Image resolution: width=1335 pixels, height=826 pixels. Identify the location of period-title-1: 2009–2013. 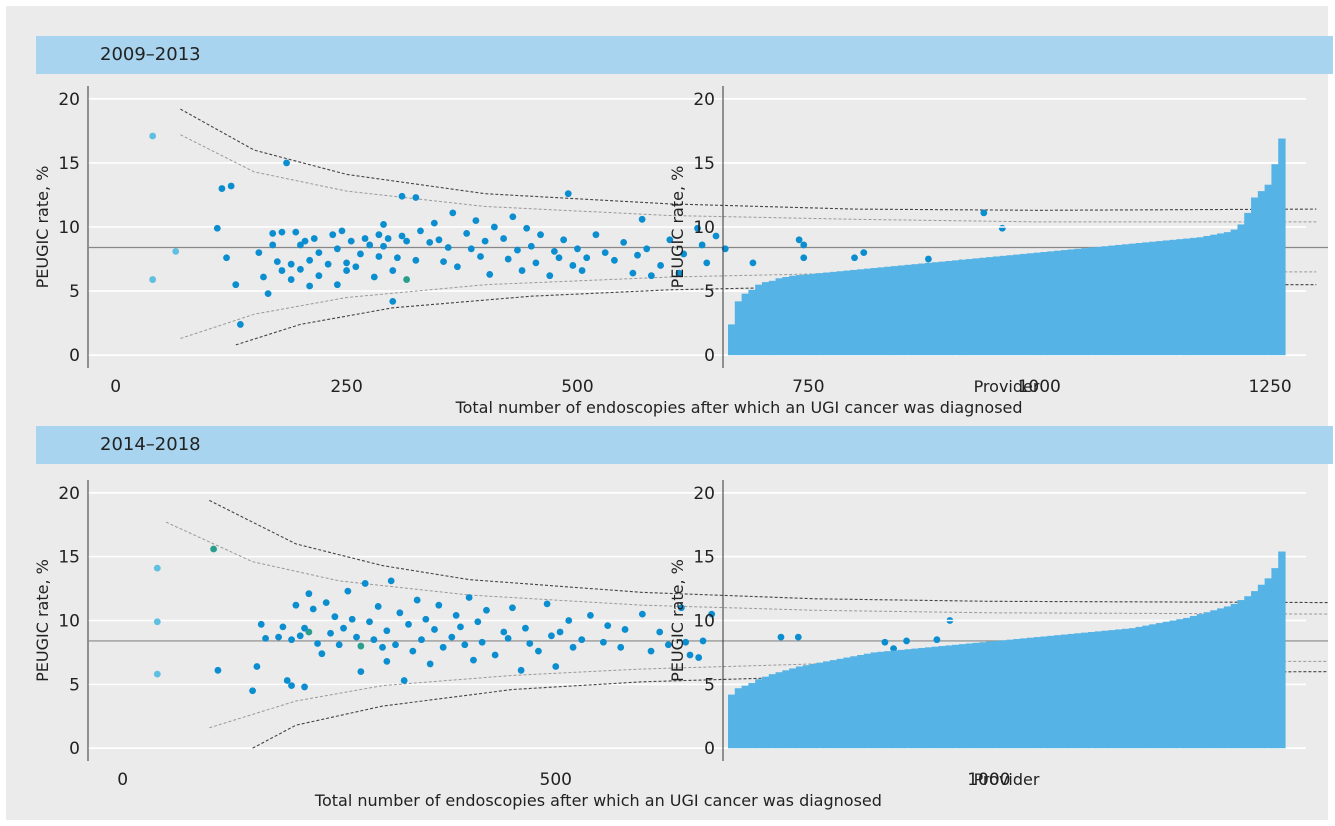
(150, 54).